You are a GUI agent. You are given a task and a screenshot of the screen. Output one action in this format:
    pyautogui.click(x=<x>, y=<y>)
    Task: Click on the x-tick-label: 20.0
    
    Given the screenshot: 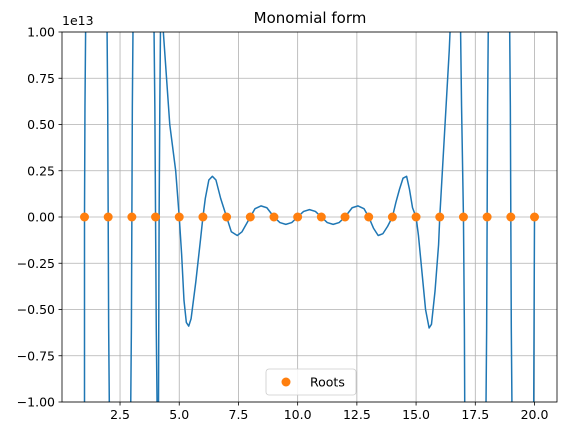 What is the action you would take?
    pyautogui.click(x=535, y=414)
    